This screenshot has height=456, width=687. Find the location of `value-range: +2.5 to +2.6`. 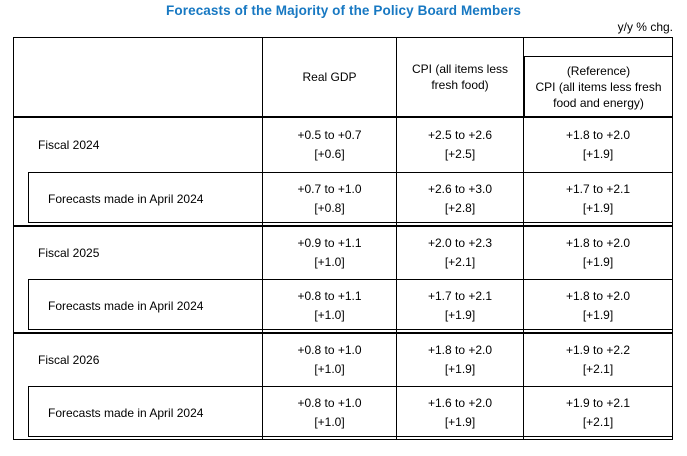

value-range: +2.5 to +2.6 is located at coordinates (460, 135).